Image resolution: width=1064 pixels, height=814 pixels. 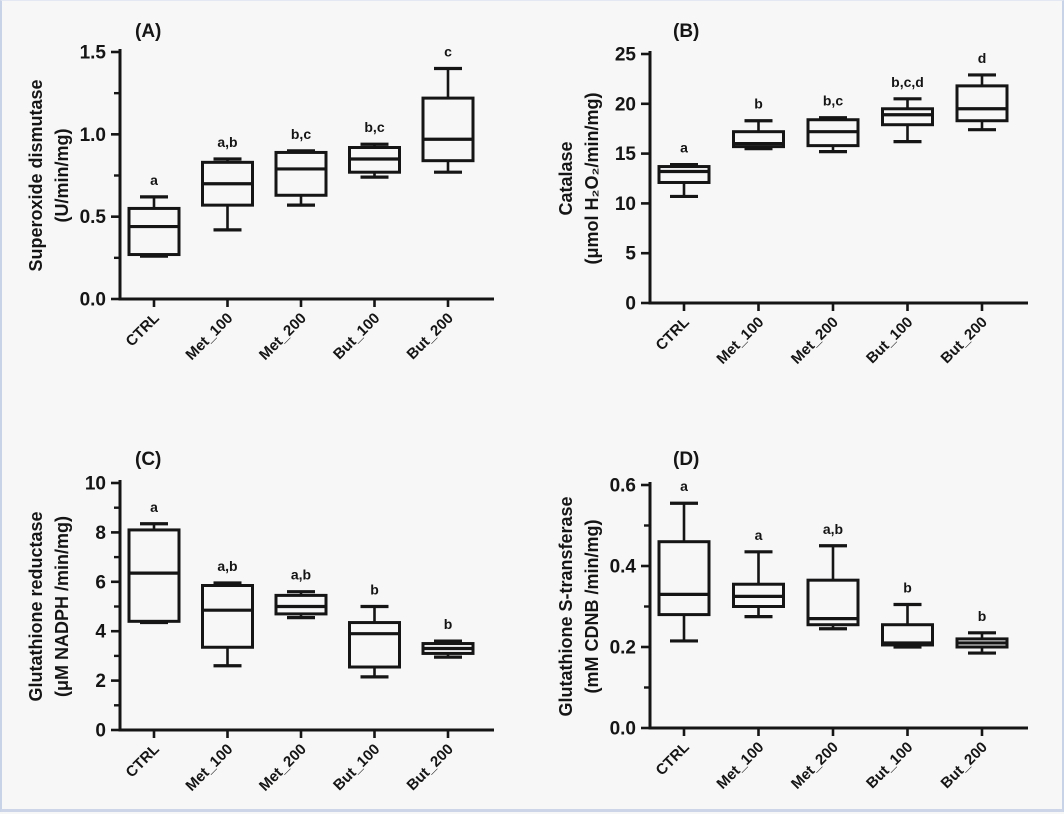 What do you see at coordinates (686, 31) in the screenshot?
I see `panel-letter: (B)` at bounding box center [686, 31].